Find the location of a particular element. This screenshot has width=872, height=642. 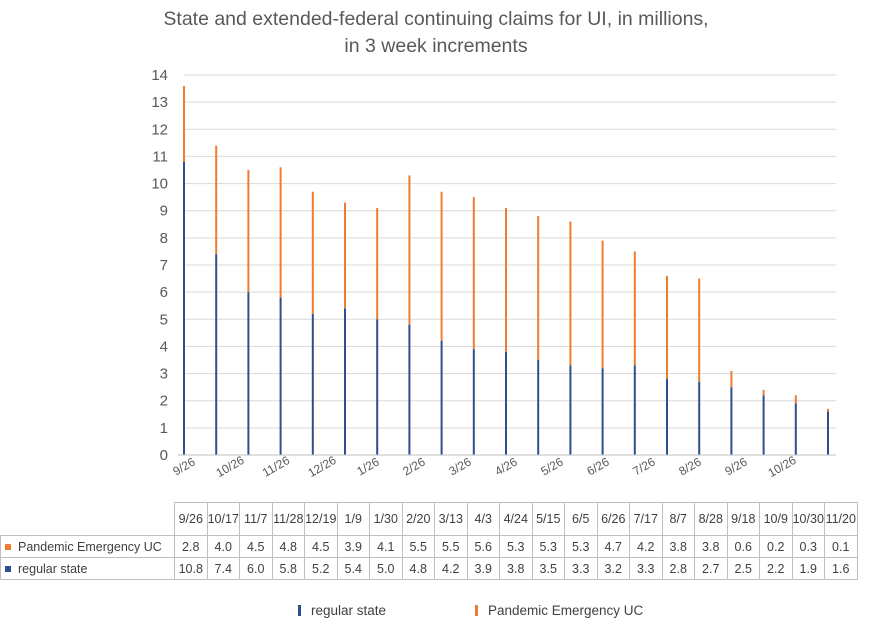

y-tick-label-5: 5 is located at coordinates (164, 319).